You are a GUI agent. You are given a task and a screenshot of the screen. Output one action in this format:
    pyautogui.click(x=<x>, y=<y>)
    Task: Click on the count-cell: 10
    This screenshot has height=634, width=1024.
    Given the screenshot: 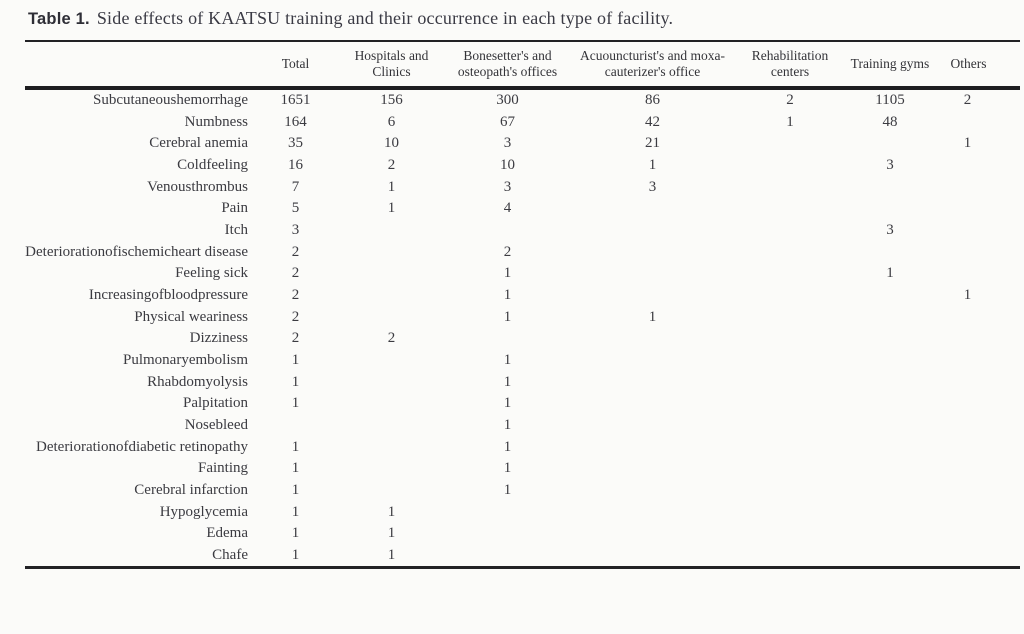 What is the action you would take?
    pyautogui.click(x=507, y=165)
    